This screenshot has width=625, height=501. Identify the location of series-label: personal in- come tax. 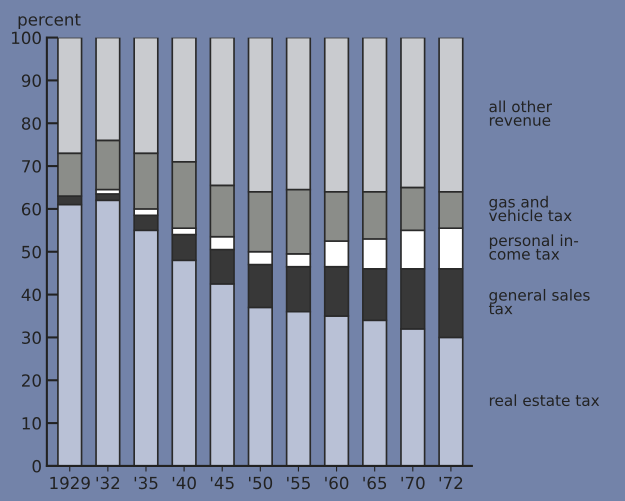
(533, 247).